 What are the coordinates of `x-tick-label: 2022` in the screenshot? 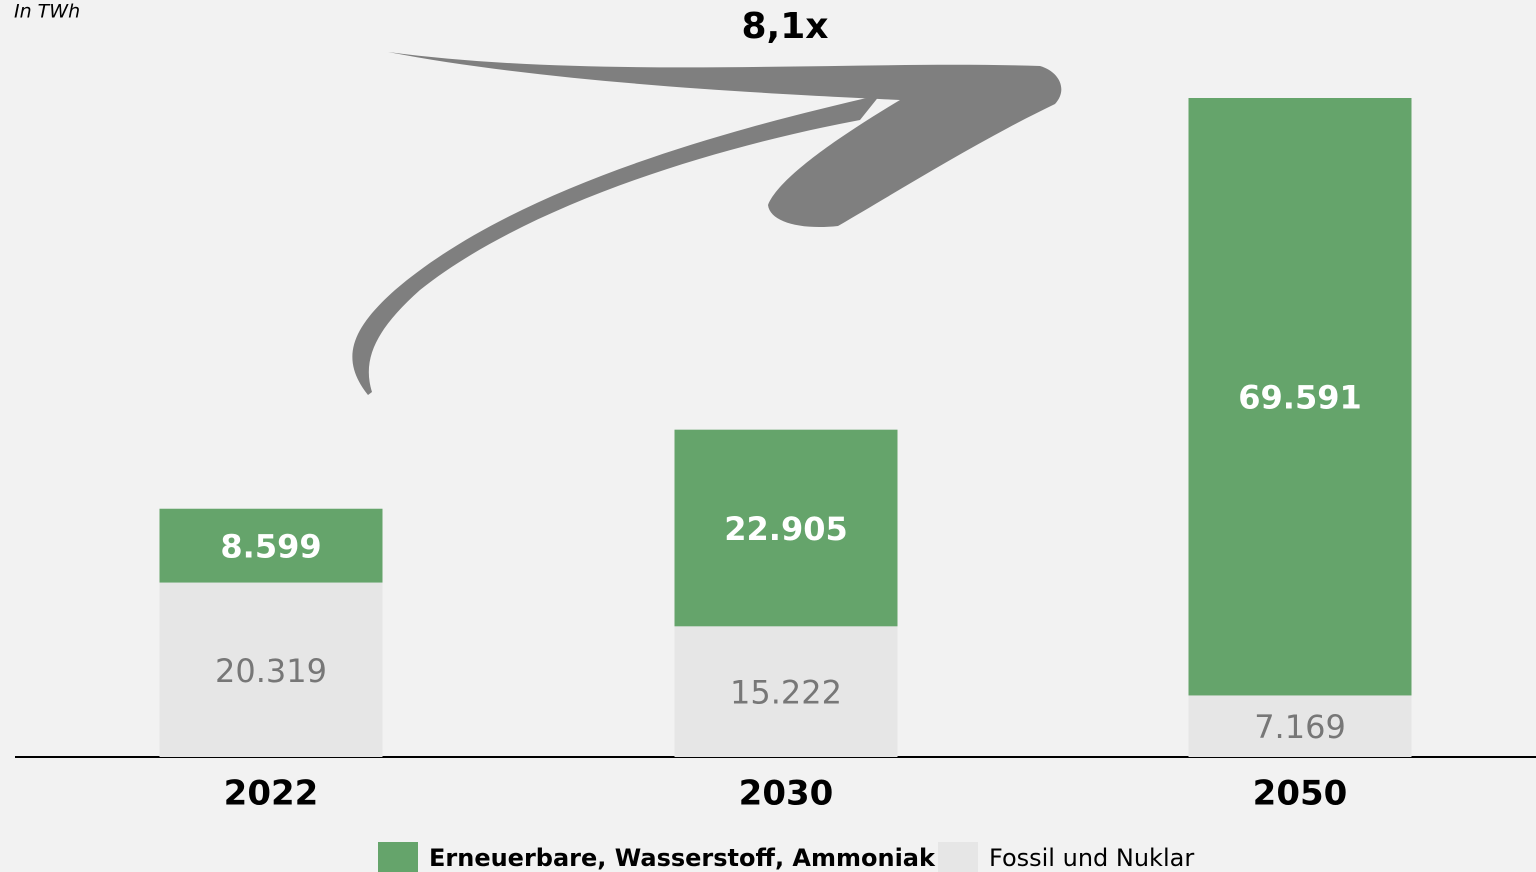 It's located at (271, 794).